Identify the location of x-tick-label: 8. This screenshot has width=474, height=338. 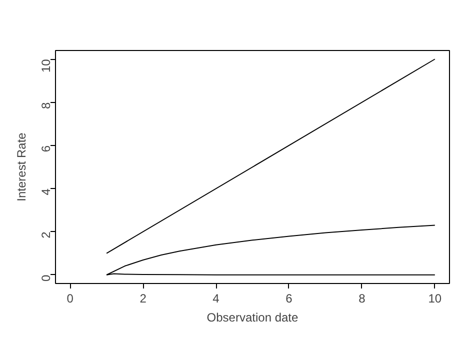
(362, 299).